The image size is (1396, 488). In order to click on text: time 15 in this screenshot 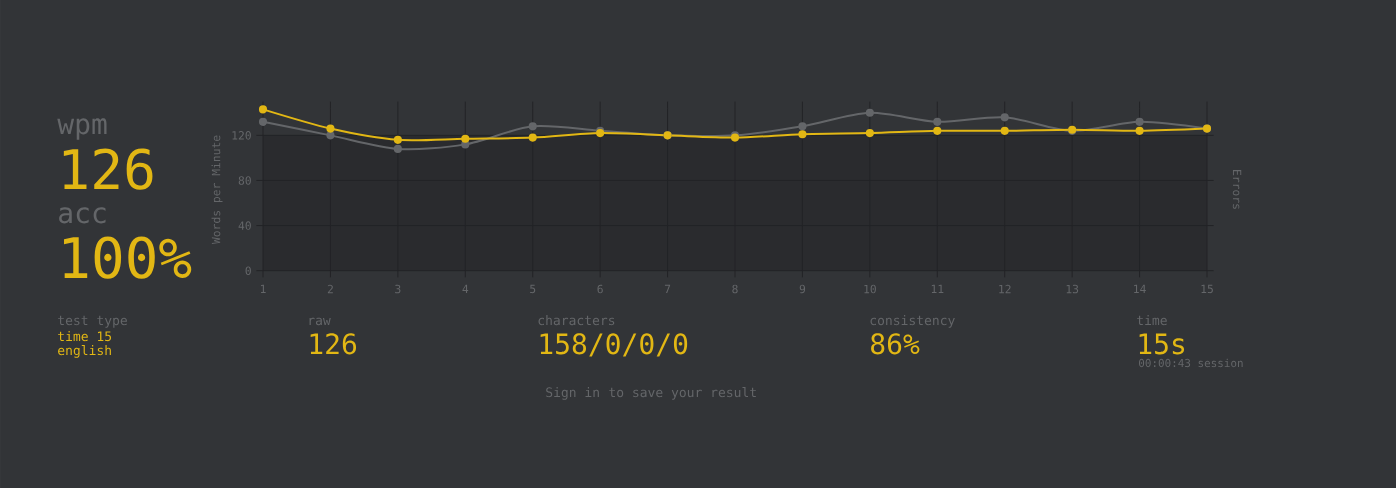, I will do `click(85, 336)`.